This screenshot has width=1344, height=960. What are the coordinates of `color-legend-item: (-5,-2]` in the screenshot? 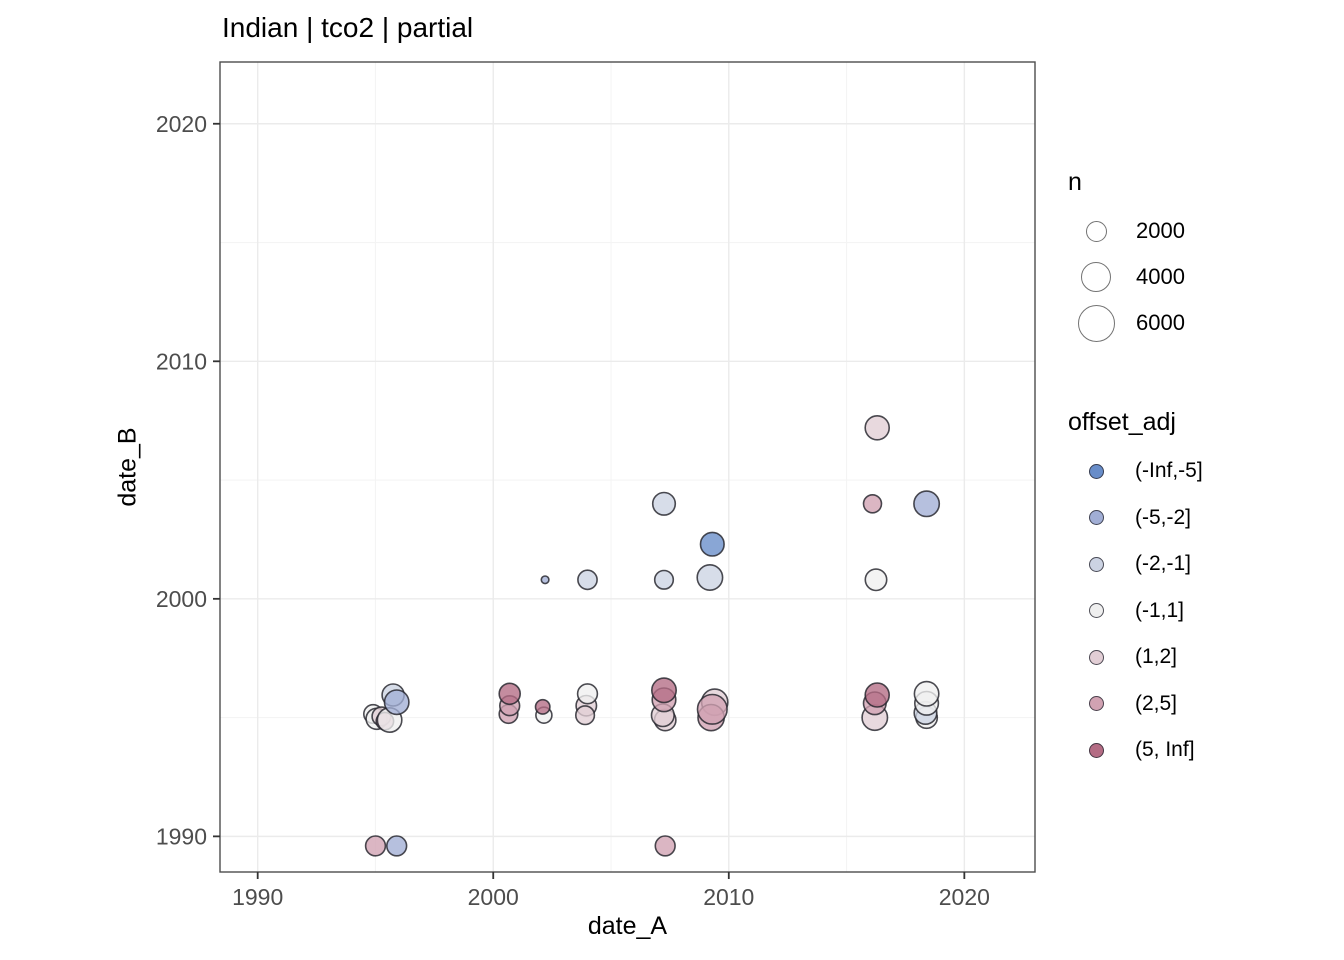 It's located at (1138, 518).